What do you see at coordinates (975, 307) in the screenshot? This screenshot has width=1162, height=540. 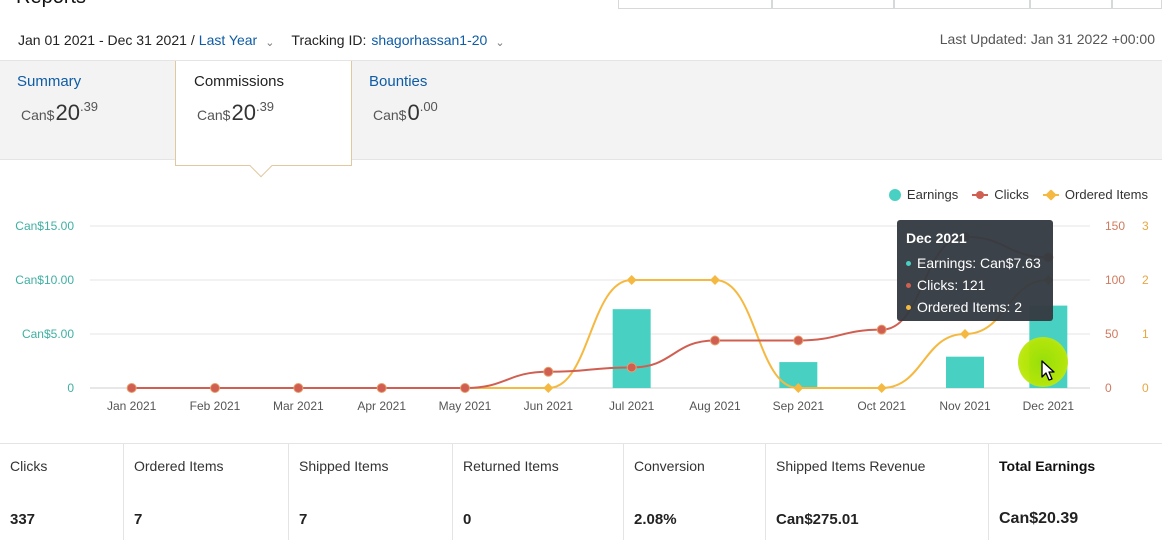 I see `tooltip-ordered-items-row: Ordered Items: 2` at bounding box center [975, 307].